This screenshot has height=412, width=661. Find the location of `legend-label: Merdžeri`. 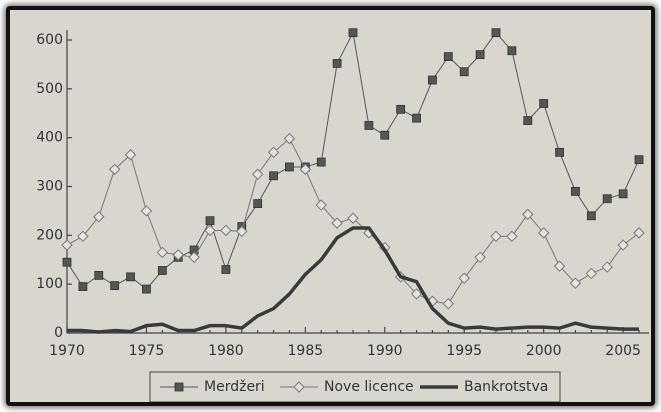

legend-label: Merdžeri is located at coordinates (234, 387).